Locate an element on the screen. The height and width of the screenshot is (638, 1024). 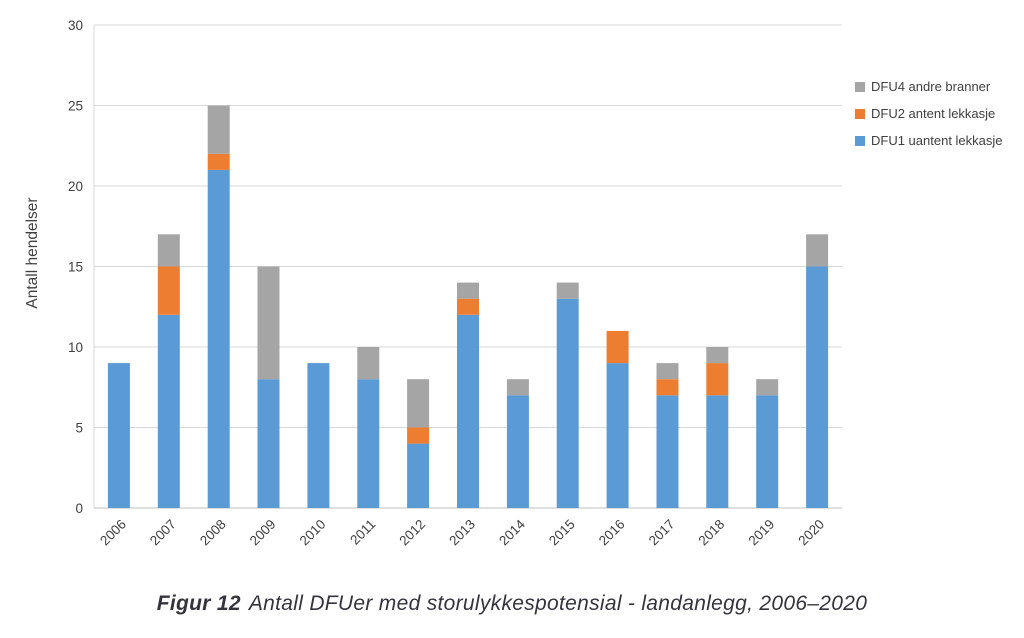
x-tick-label: 2008 is located at coordinates (213, 533).